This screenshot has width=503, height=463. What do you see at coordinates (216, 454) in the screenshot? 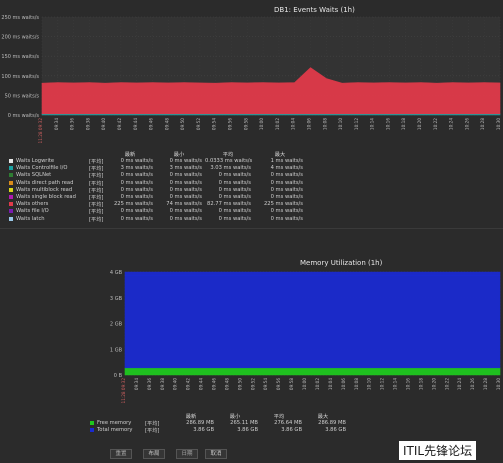
I see `cancel-button: 取消` at bounding box center [216, 454].